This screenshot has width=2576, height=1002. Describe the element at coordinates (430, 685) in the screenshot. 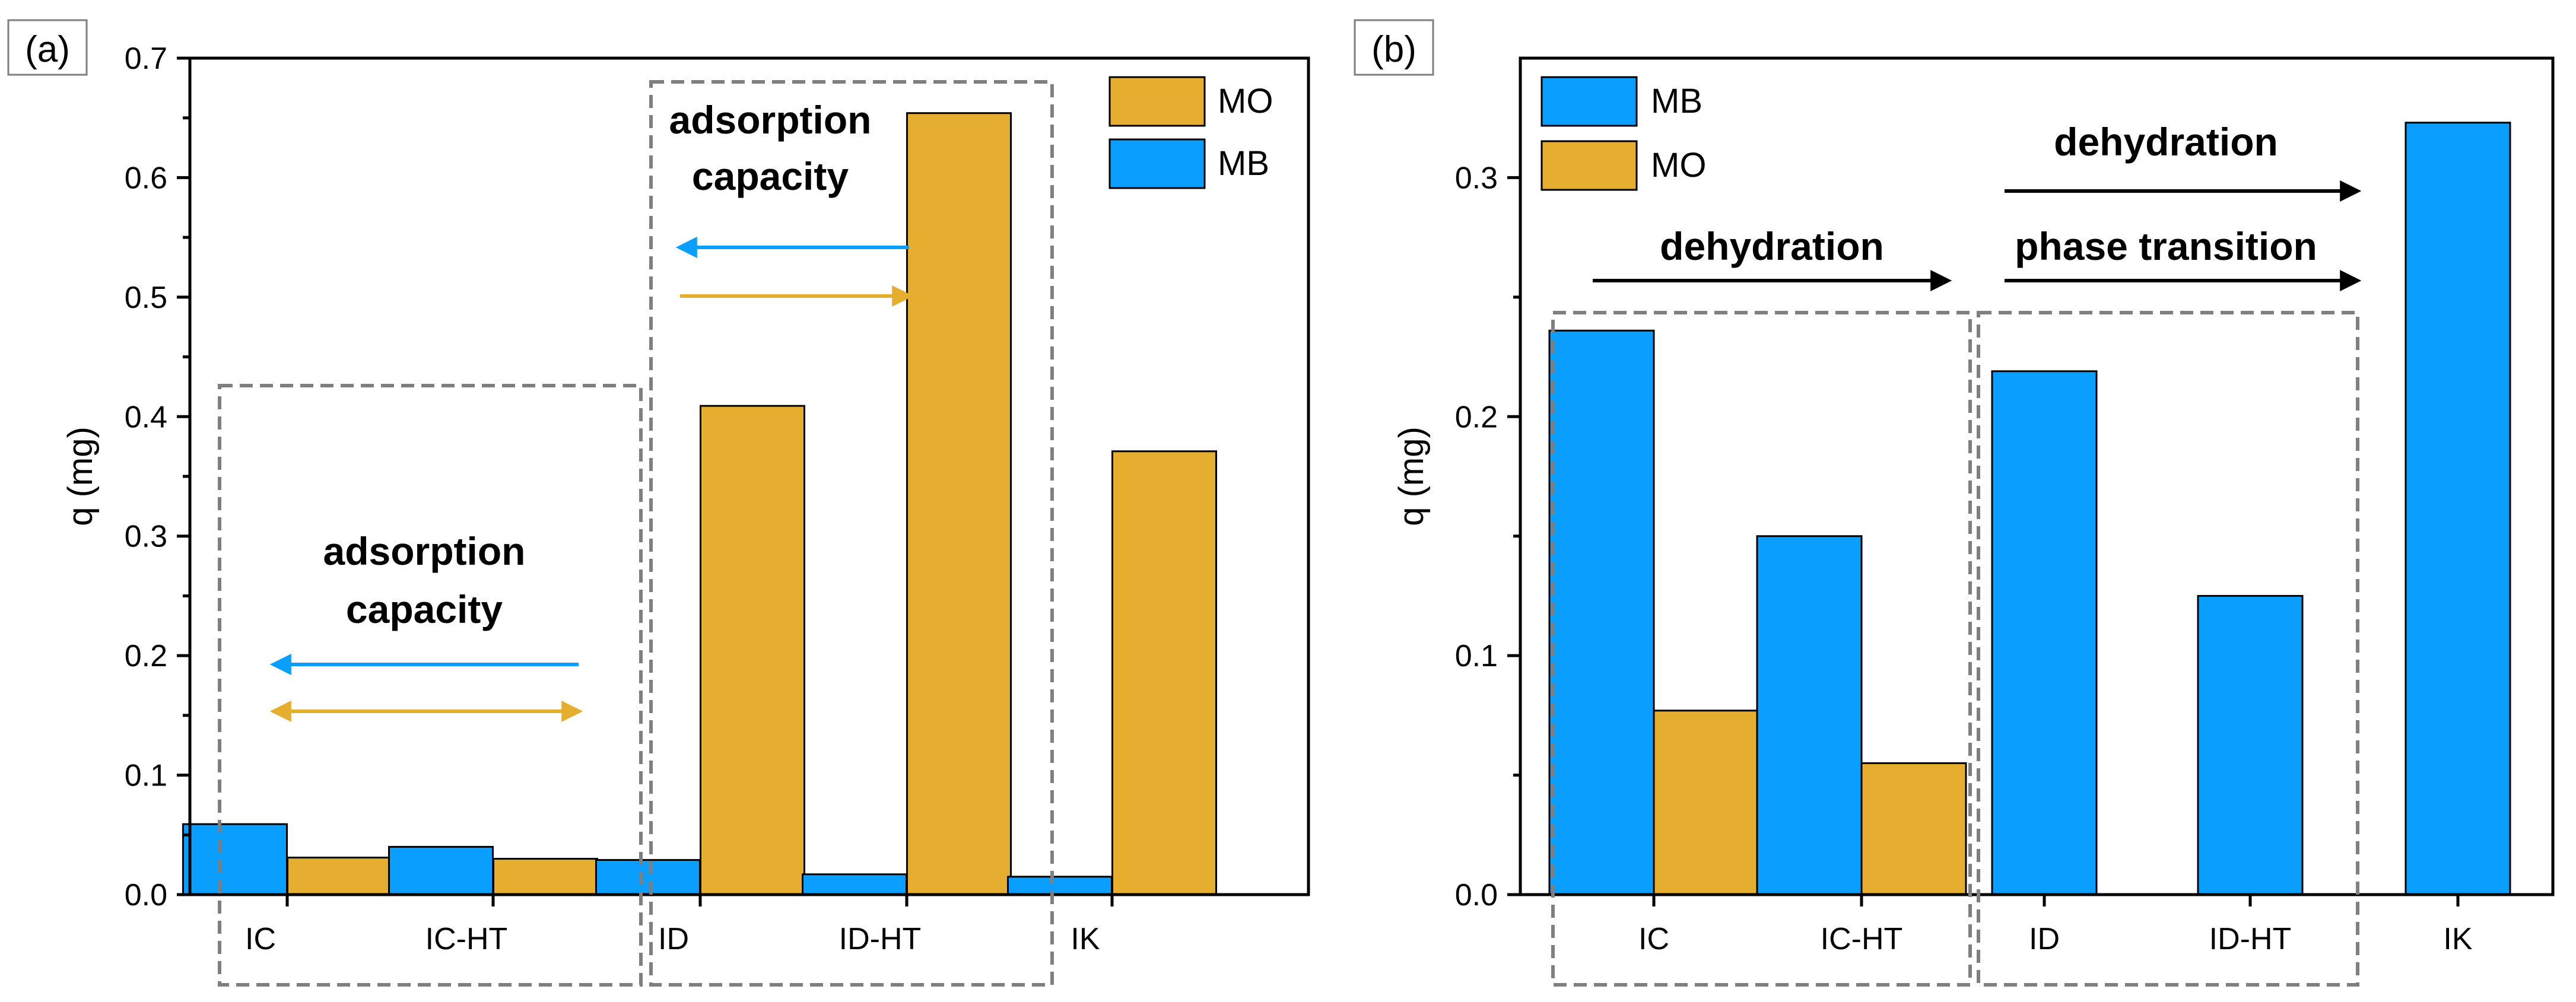

I see `panel-a-box-ic-group` at that location.